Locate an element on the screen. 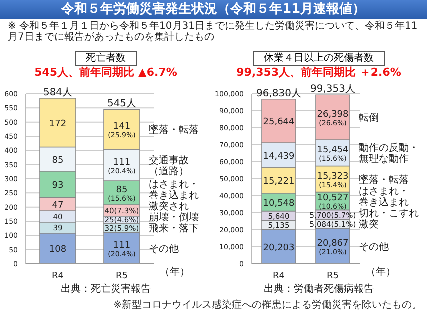 The image size is (427, 320). text: 令和５年労働災害発生状況（令和５年11月速報値） is located at coordinates (213, 9).